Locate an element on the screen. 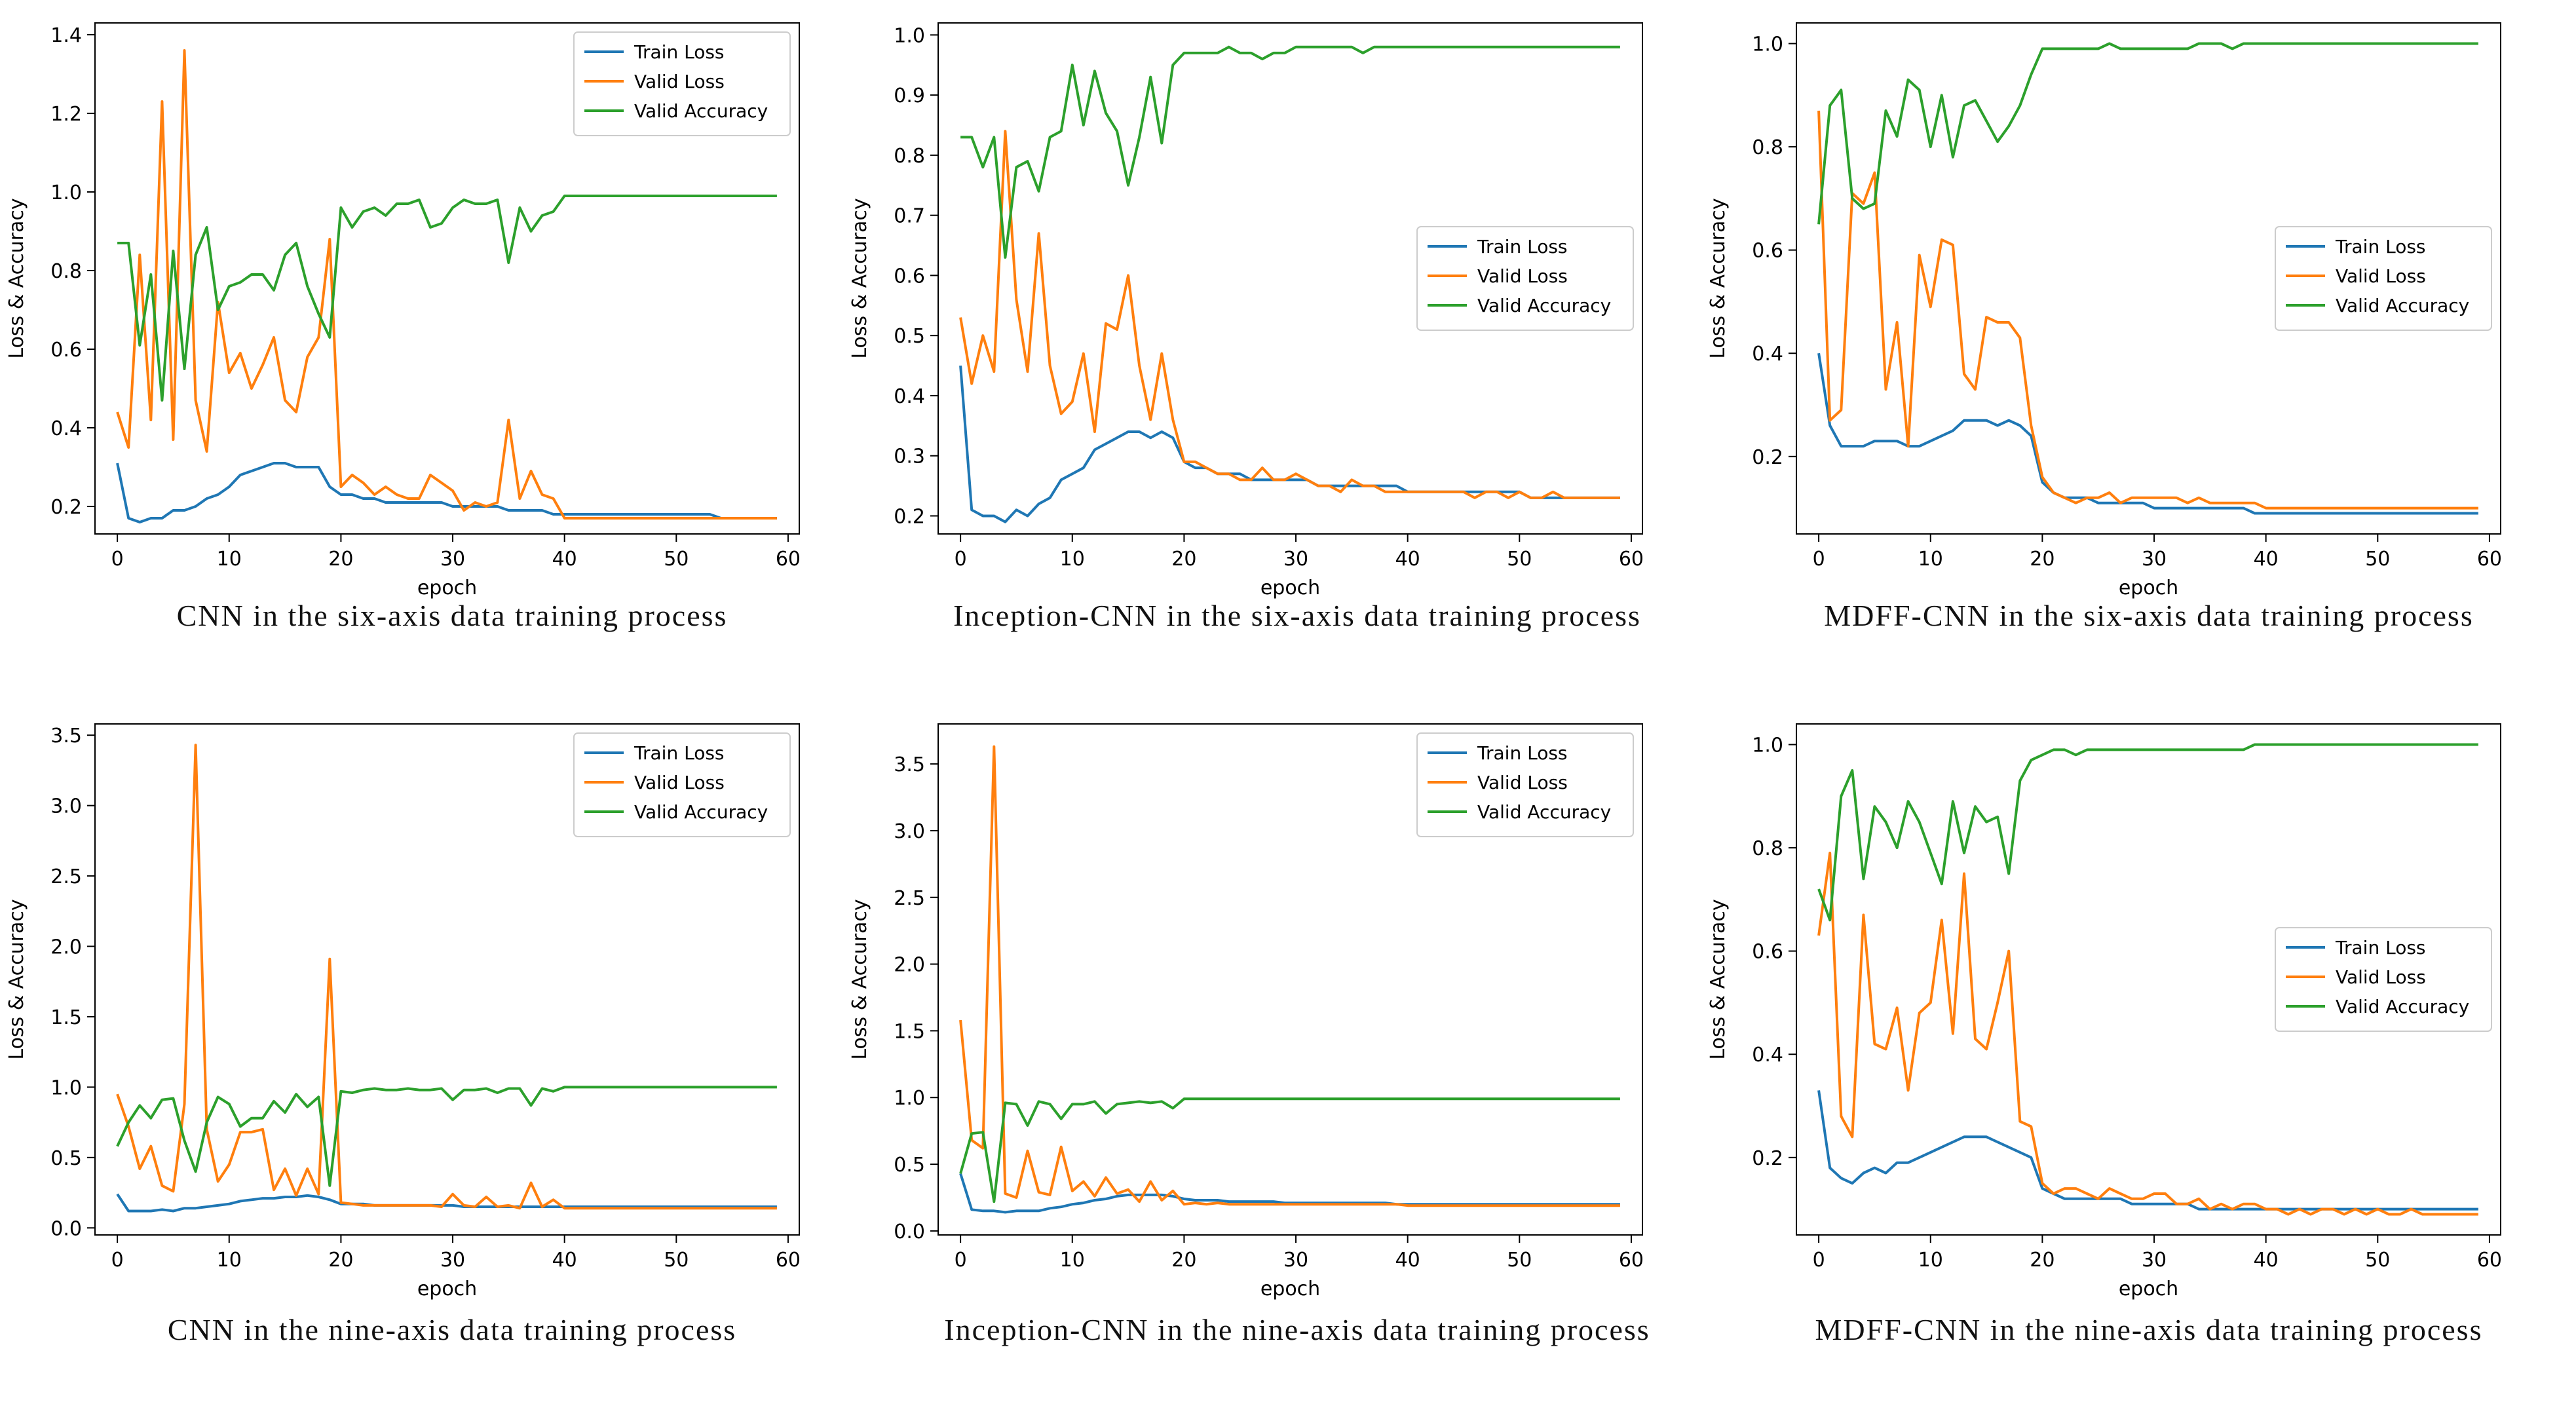 The height and width of the screenshot is (1421, 2576). y-tick-label: 0.0 is located at coordinates (66, 1229).